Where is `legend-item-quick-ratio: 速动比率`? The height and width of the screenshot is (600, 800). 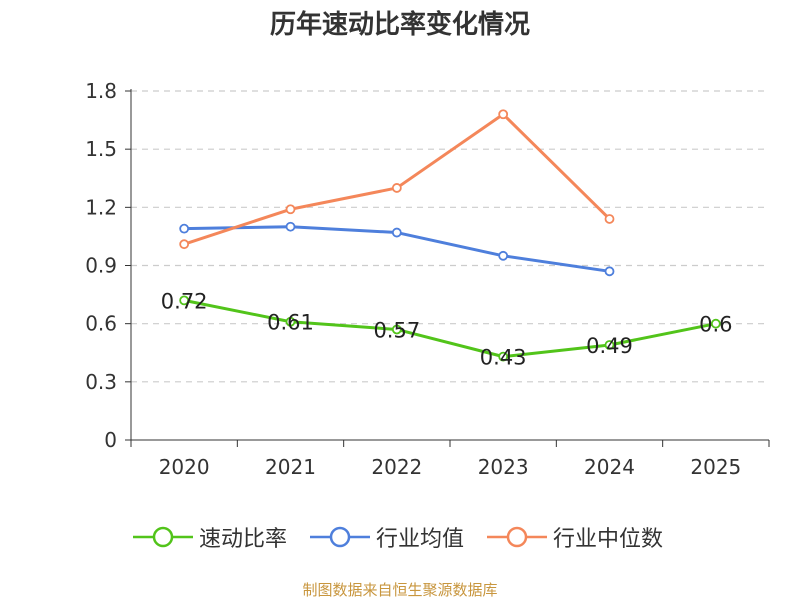 legend-item-quick-ratio: 速动比率 is located at coordinates (210, 537).